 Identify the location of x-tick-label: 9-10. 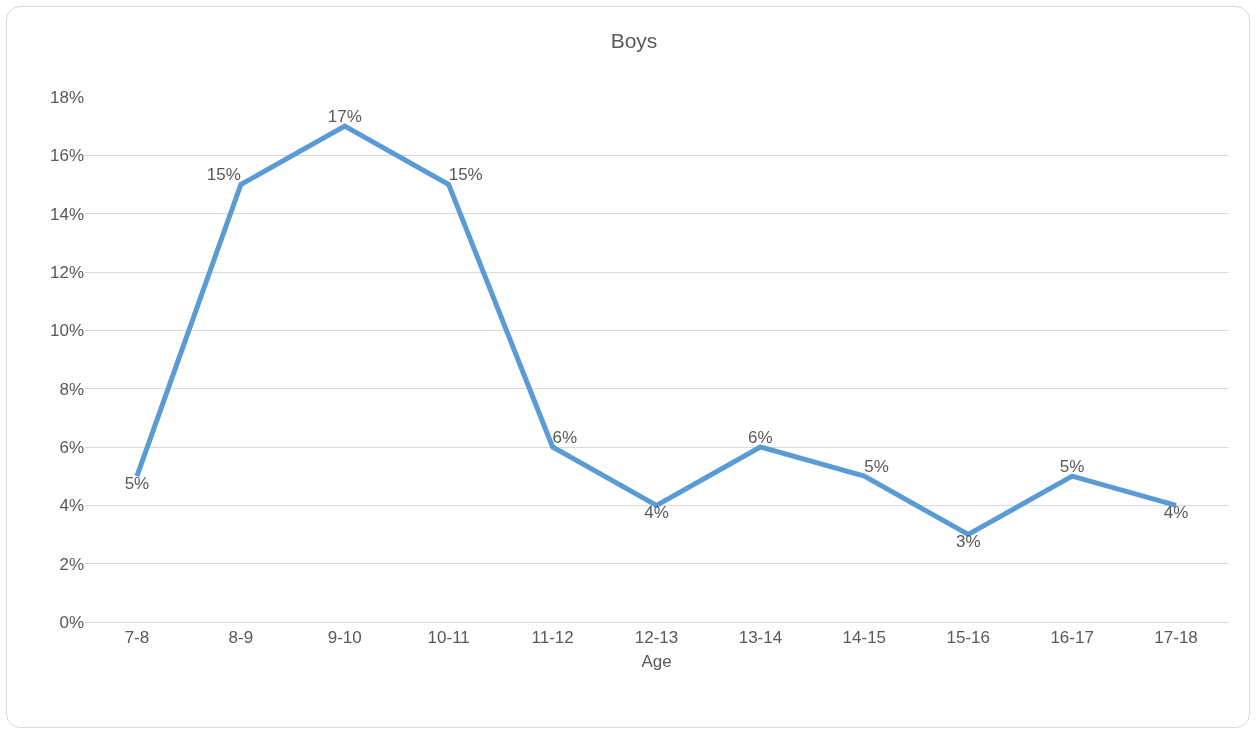
(344, 638).